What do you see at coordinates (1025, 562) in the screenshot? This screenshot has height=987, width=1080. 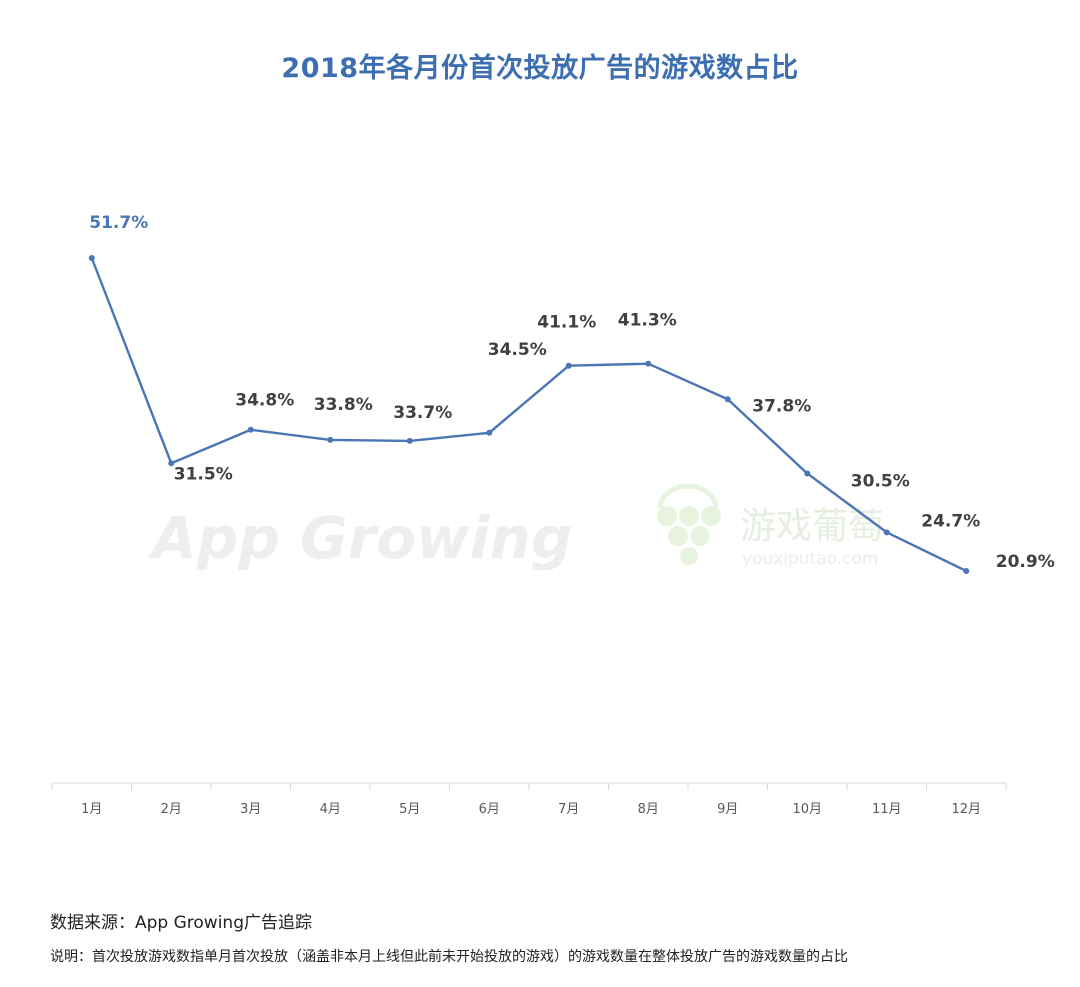 I see `data-label: 20.9%` at bounding box center [1025, 562].